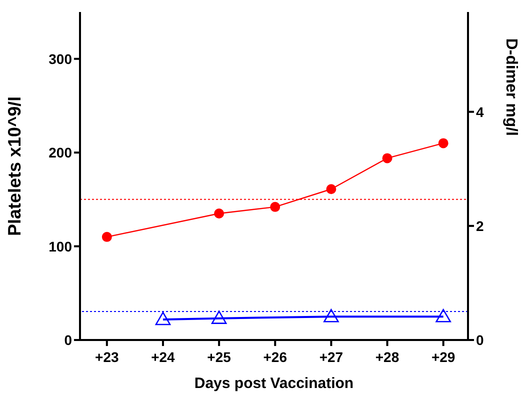 The width and height of the screenshot is (529, 406). What do you see at coordinates (107, 356) in the screenshot?
I see `x-tick-label: +23` at bounding box center [107, 356].